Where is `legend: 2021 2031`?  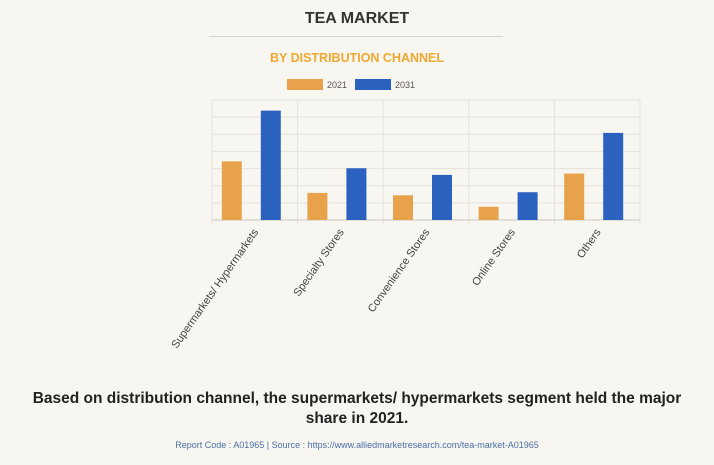
legend: 2021 2031 is located at coordinates (355, 84).